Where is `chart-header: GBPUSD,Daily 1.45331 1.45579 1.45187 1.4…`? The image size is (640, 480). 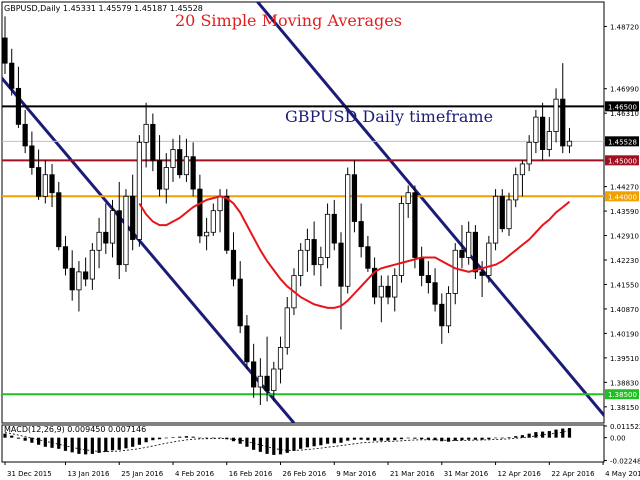 chart-header: GBPUSD,Daily 1.45331 1.45579 1.45187 1.4… is located at coordinates (103, 8).